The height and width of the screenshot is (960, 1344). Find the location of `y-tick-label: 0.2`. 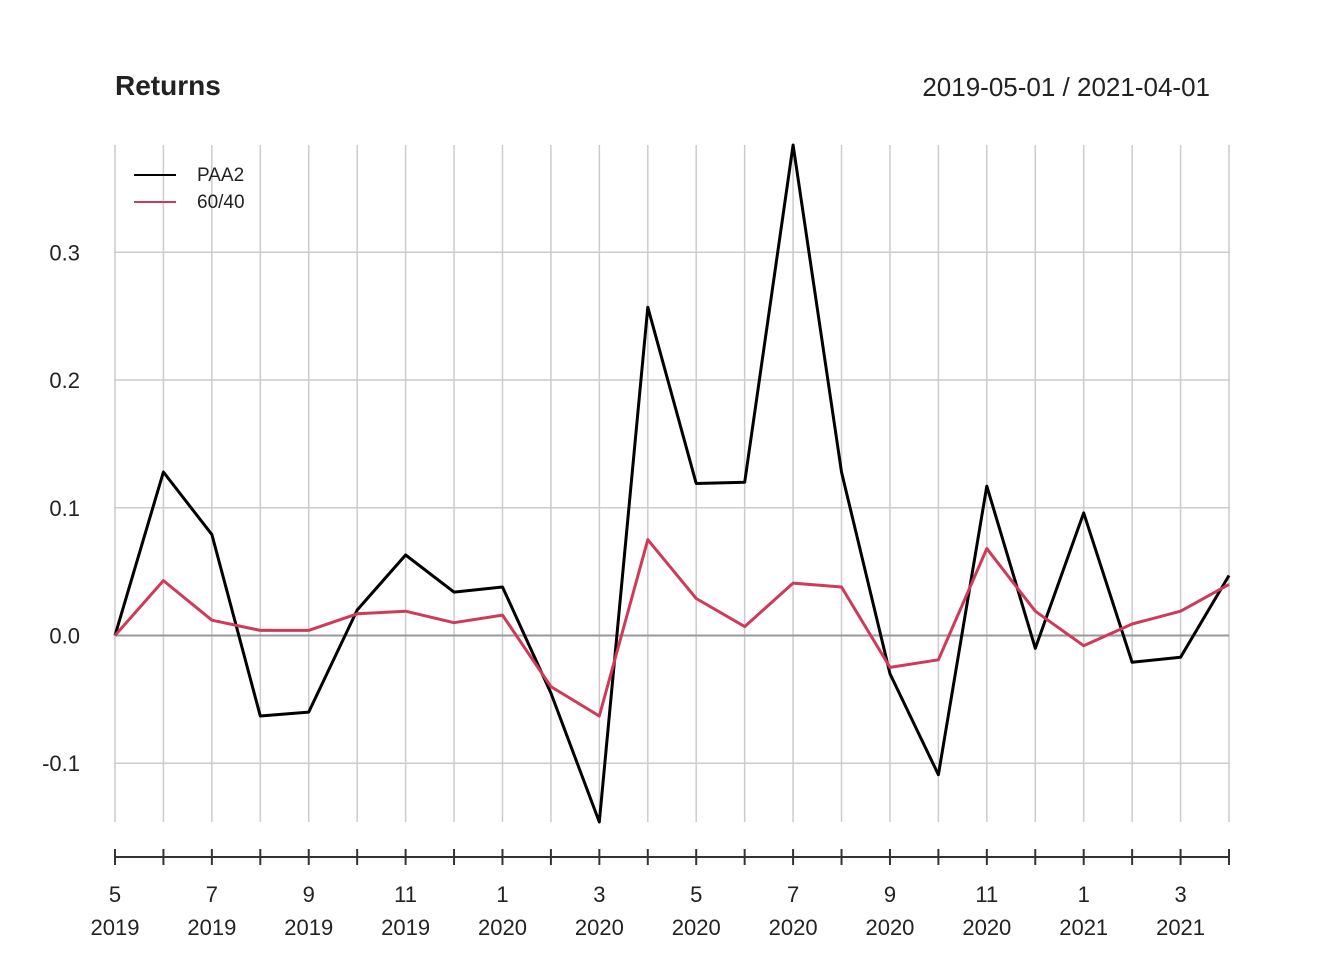

y-tick-label: 0.2 is located at coordinates (64, 380).